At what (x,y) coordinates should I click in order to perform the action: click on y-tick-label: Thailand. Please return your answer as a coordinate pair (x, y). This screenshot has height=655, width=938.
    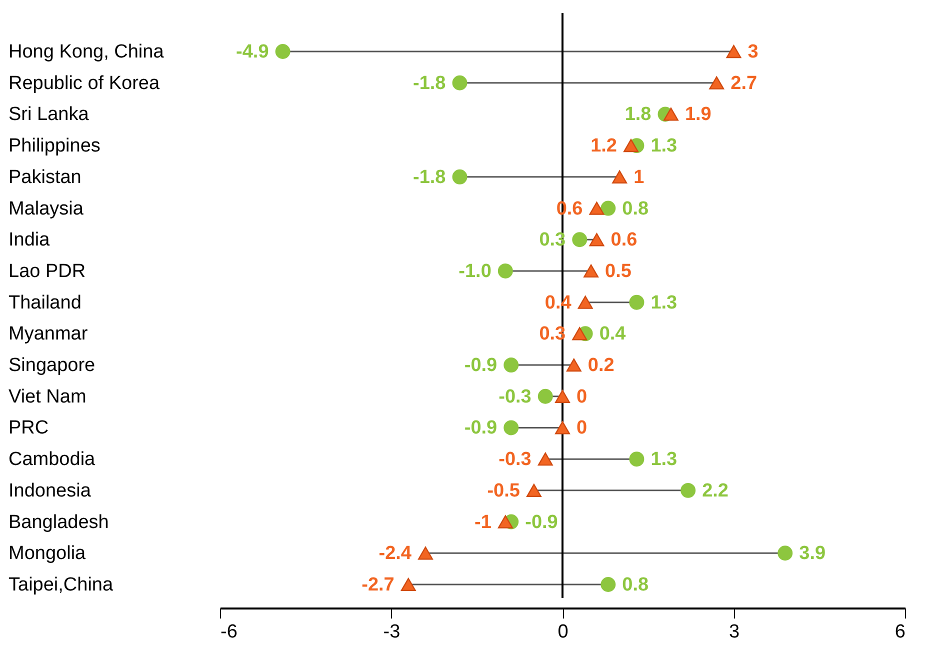
    Looking at the image, I should click on (45, 303).